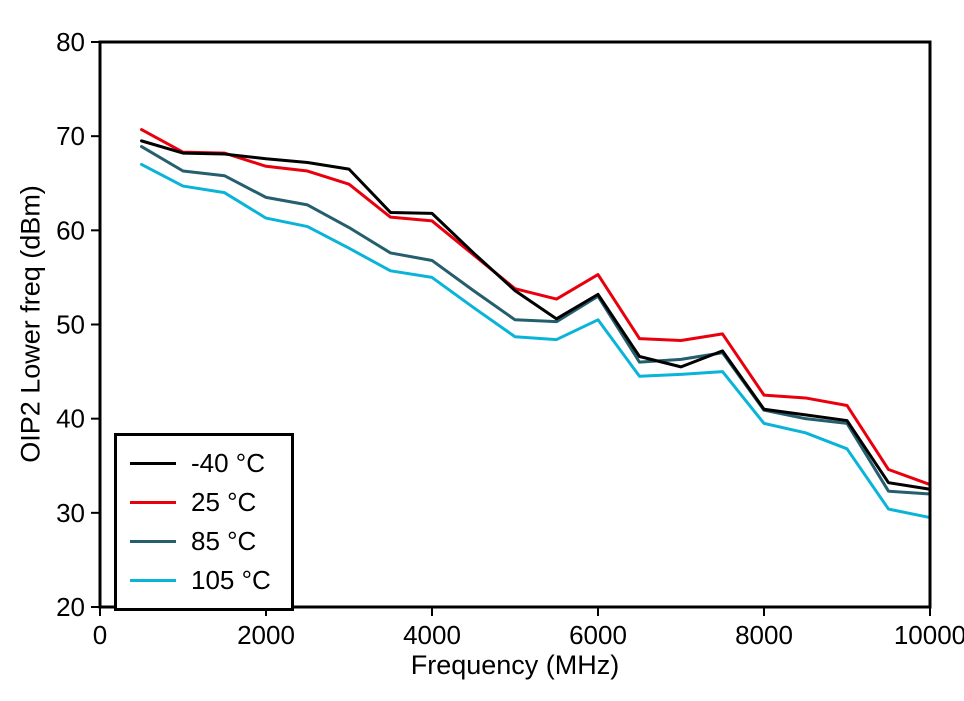 This screenshot has height=701, width=964. What do you see at coordinates (764, 635) in the screenshot?
I see `x-tick-label: 8000` at bounding box center [764, 635].